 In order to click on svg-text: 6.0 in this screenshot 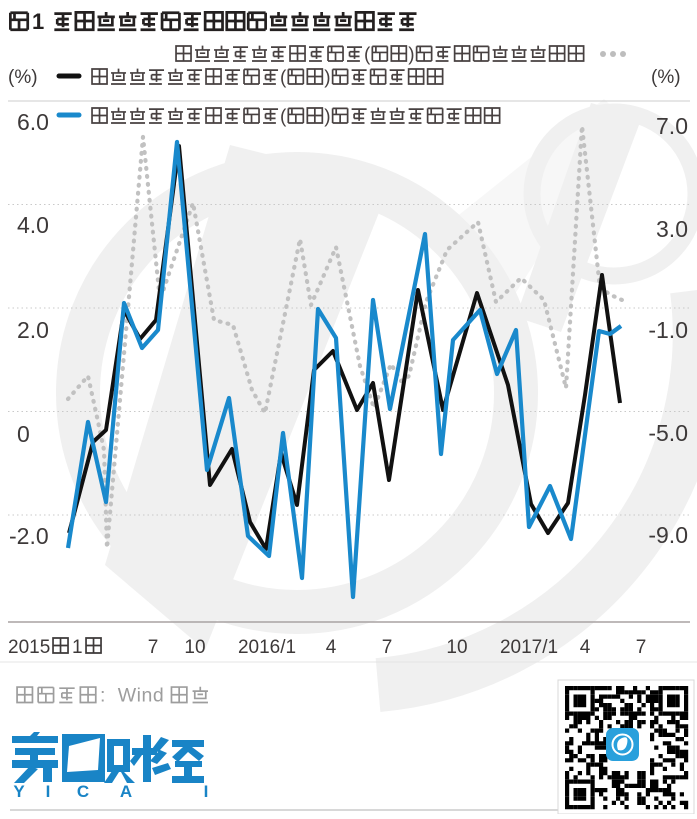, I will do `click(33, 122)`.